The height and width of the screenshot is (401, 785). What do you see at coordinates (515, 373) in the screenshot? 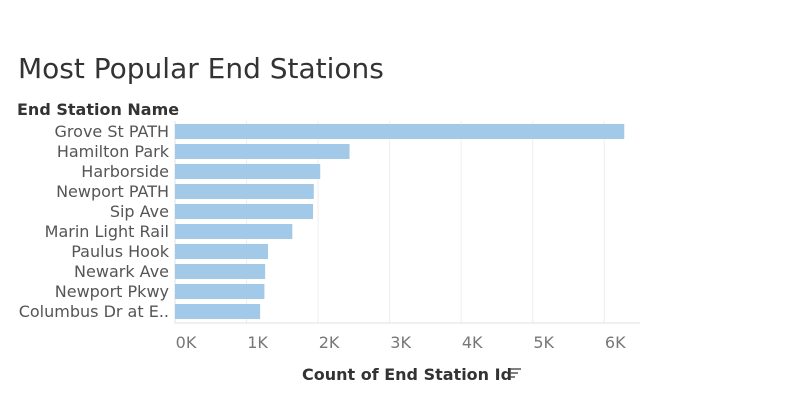
I see `sort-descending-icon` at bounding box center [515, 373].